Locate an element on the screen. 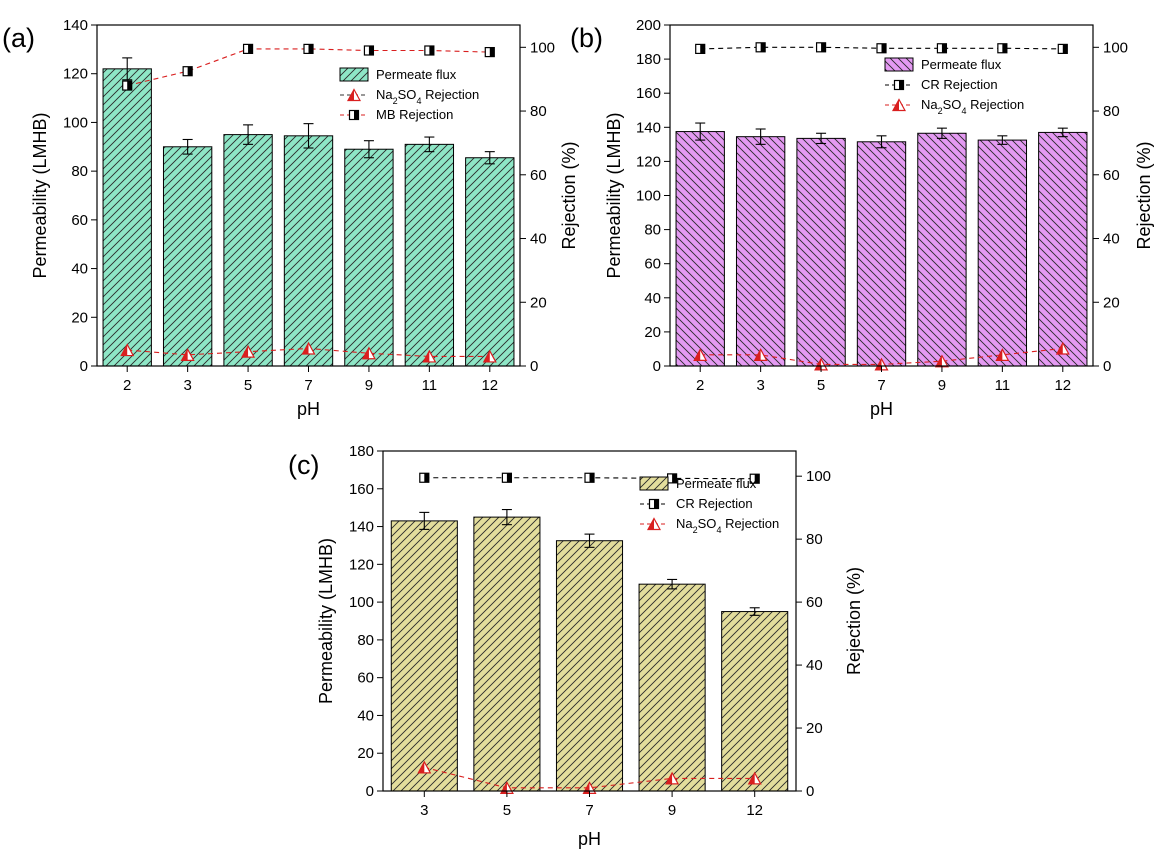 Image resolution: width=1160 pixels, height=854 pixels. x-tick-label: 11 is located at coordinates (1003, 385).